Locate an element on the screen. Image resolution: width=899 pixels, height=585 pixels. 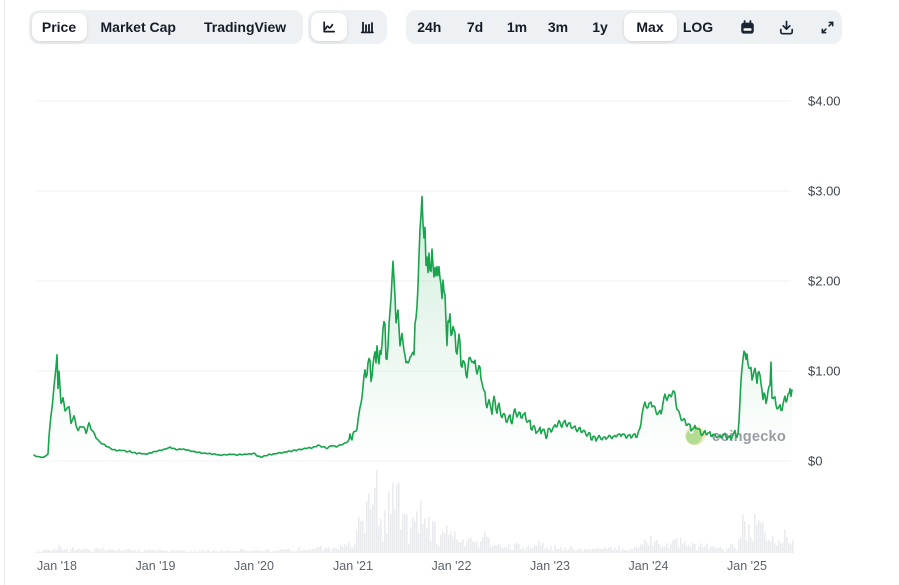
svg-text: Jan '25 is located at coordinates (747, 566).